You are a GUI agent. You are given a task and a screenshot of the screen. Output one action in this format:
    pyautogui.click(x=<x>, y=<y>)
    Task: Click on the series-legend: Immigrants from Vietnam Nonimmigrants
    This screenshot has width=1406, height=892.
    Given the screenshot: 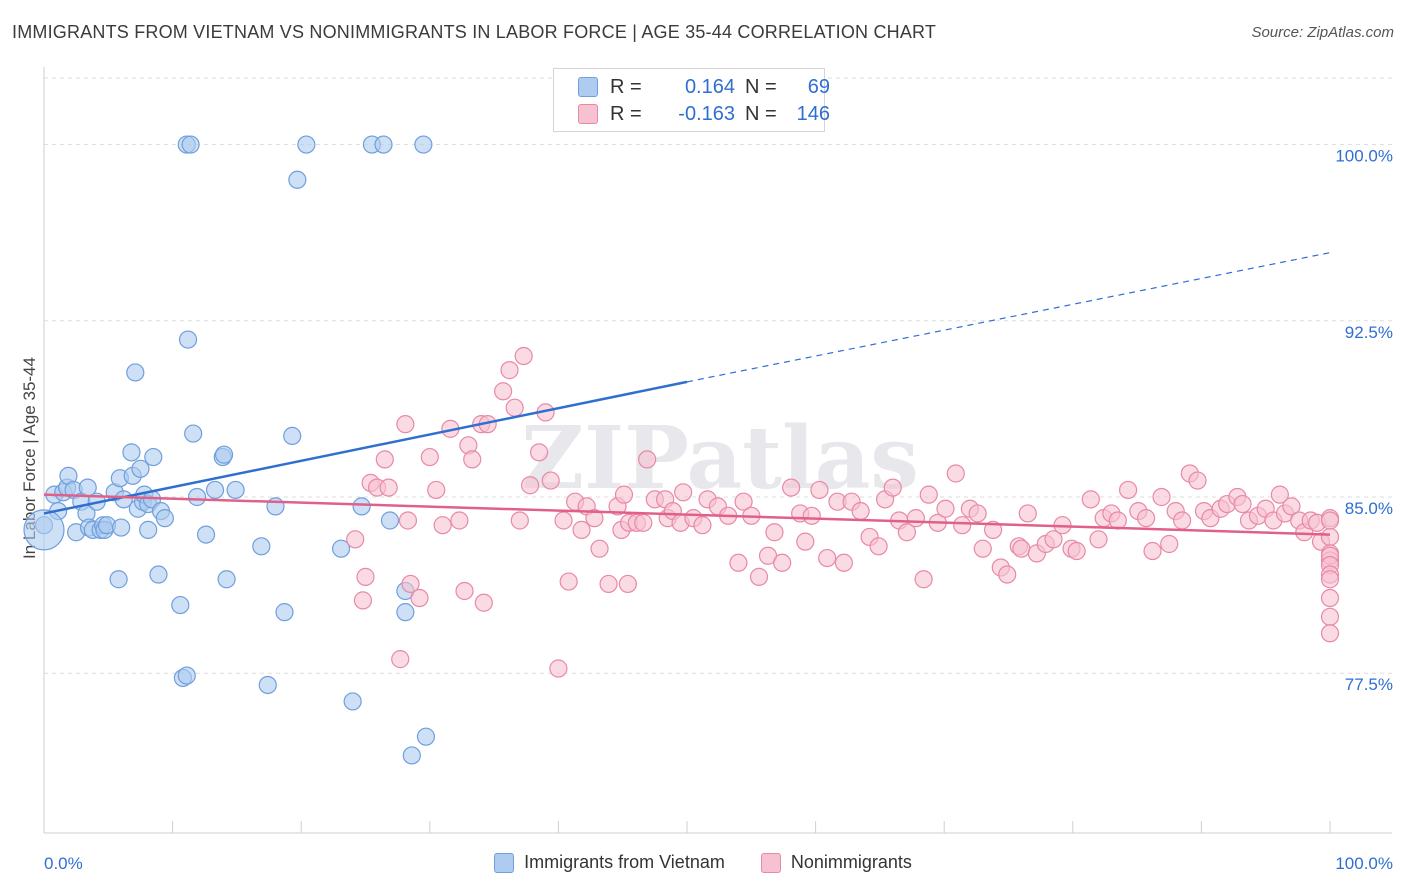 What is the action you would take?
    pyautogui.click(x=703, y=862)
    